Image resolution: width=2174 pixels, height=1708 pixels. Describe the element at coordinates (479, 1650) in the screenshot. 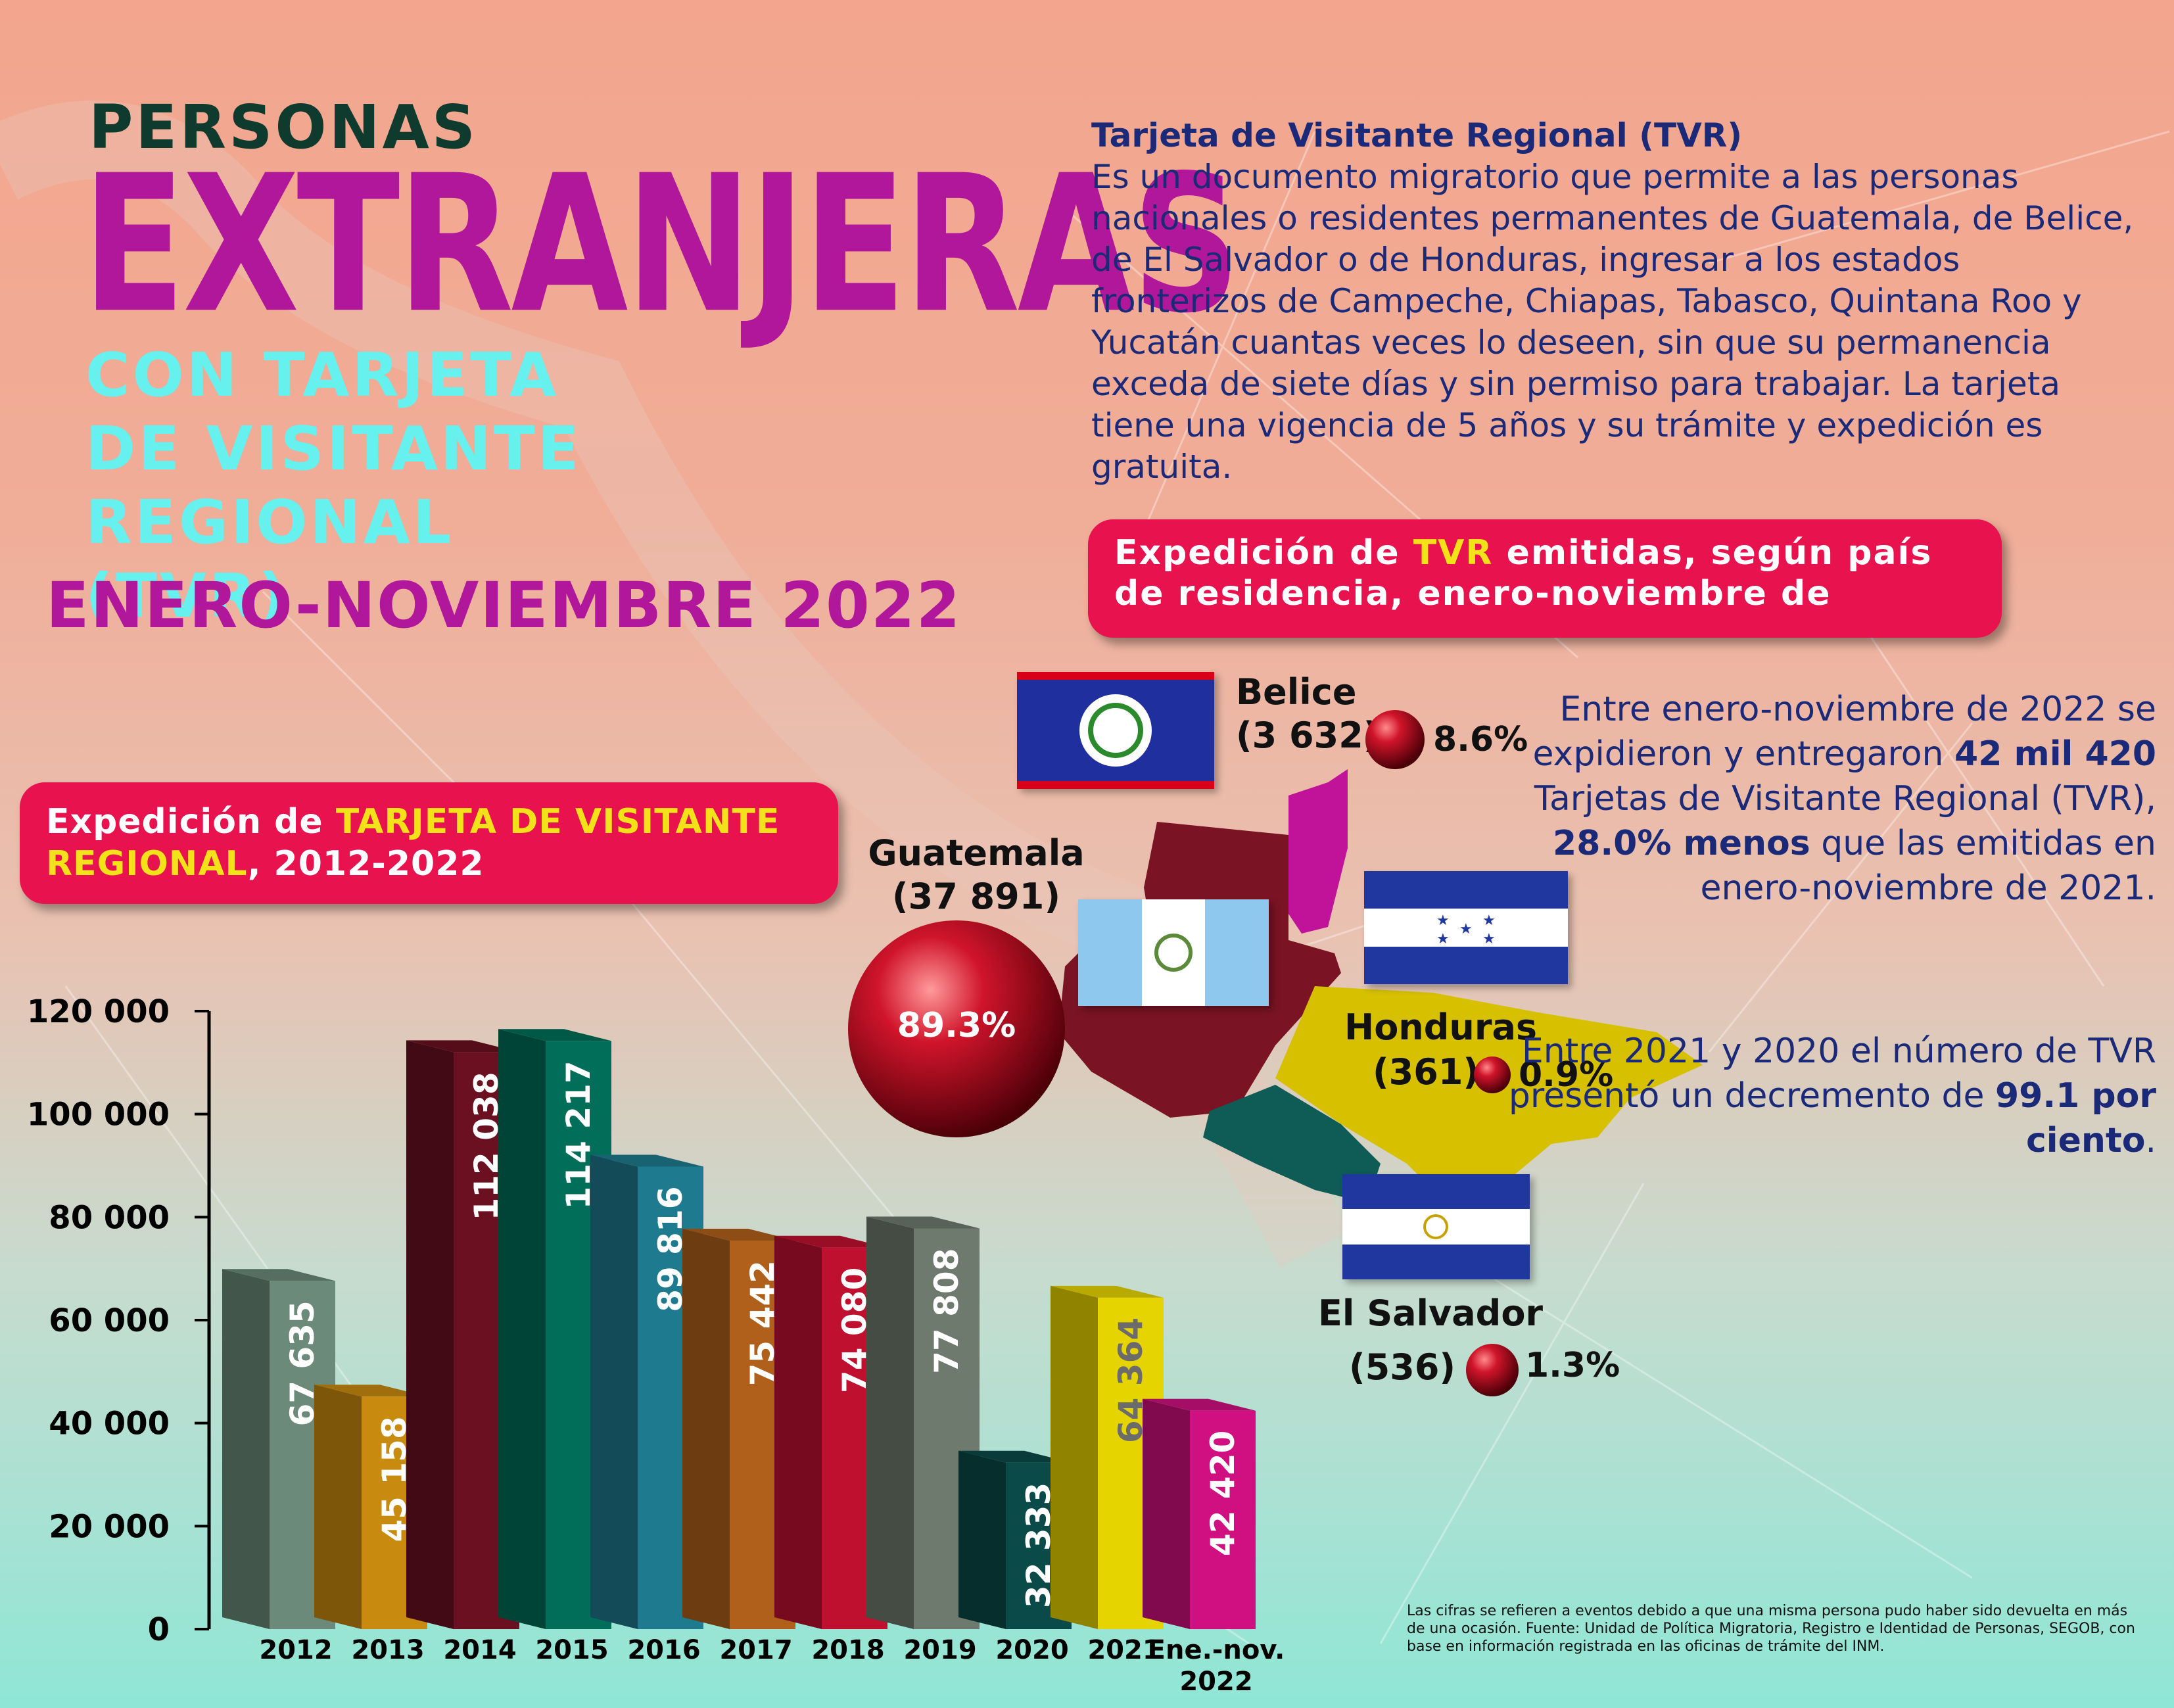

I see `x-tick-label: 2014` at that location.